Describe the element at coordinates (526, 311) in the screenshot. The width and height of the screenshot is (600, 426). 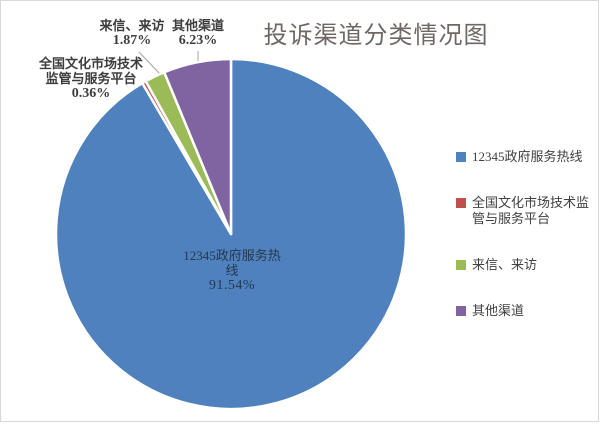
I see `legend-item-3: 其他渠道` at that location.